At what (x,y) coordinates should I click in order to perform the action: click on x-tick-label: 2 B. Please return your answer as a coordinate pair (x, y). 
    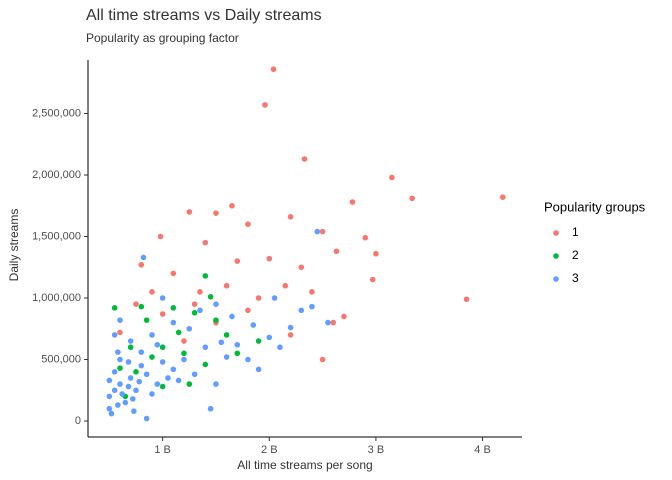
    Looking at the image, I should click on (269, 450).